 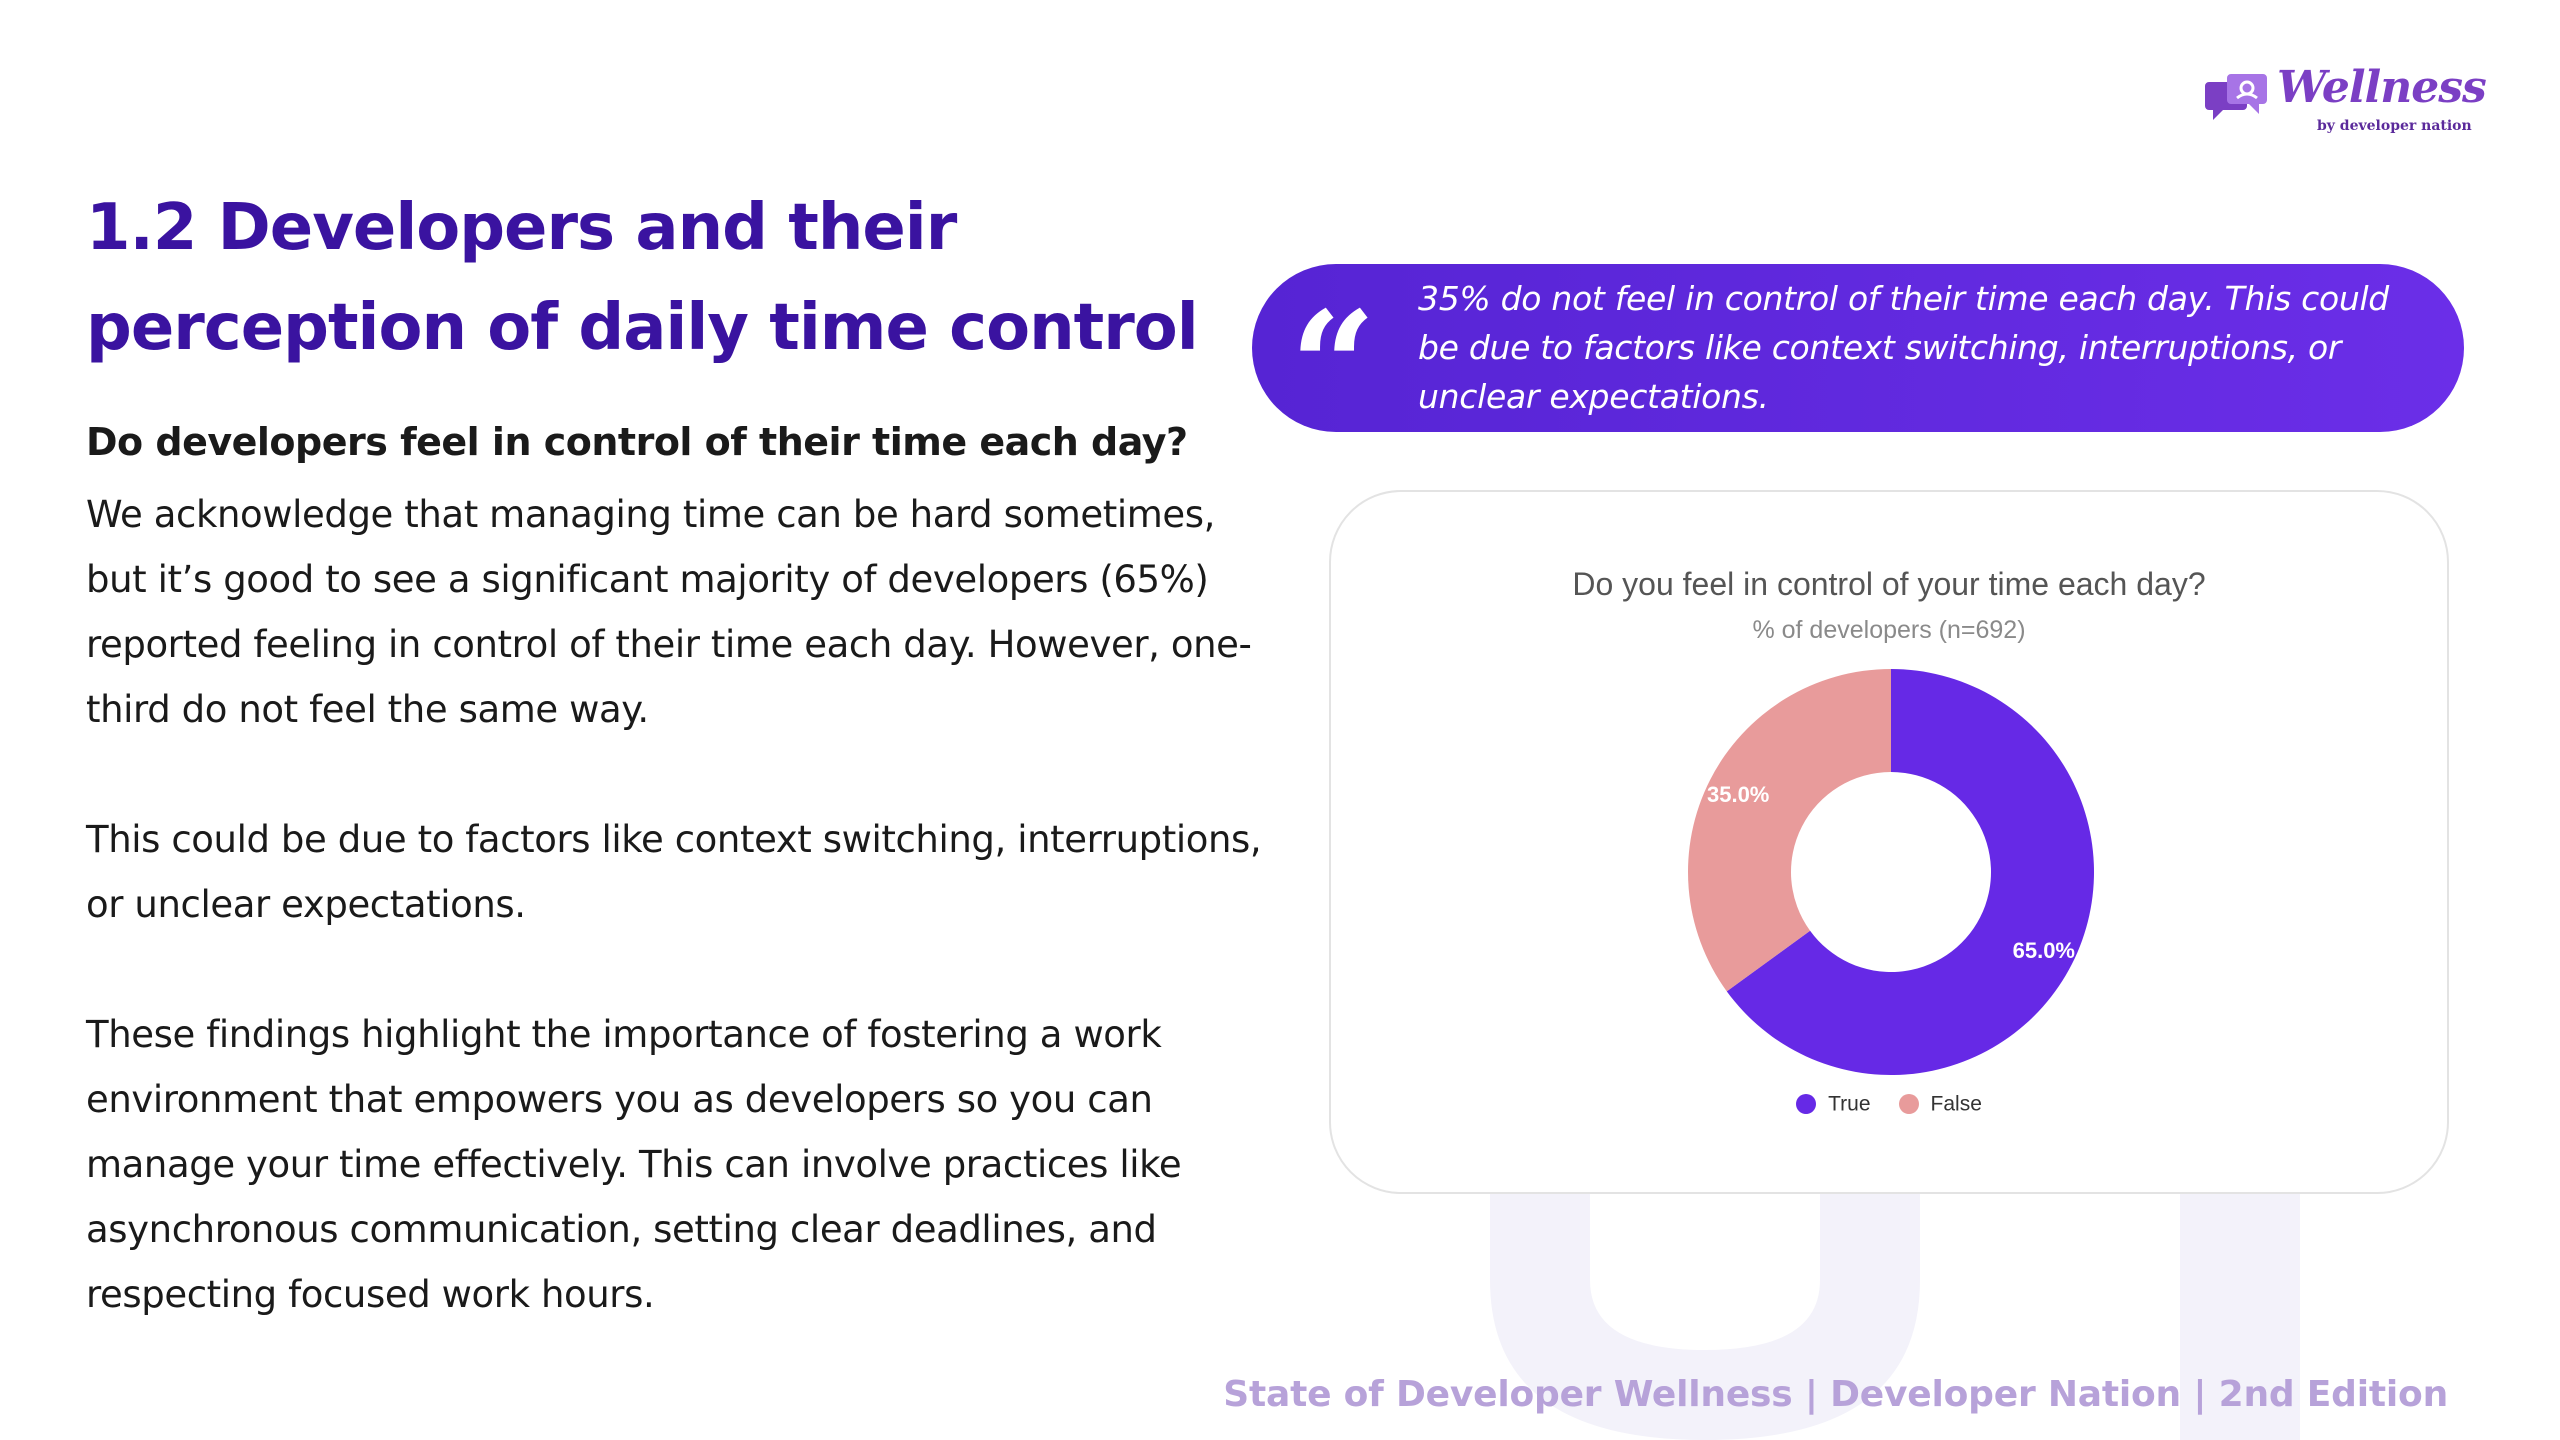 What do you see at coordinates (1910, 872) in the screenshot?
I see `donut-slice-true` at bounding box center [1910, 872].